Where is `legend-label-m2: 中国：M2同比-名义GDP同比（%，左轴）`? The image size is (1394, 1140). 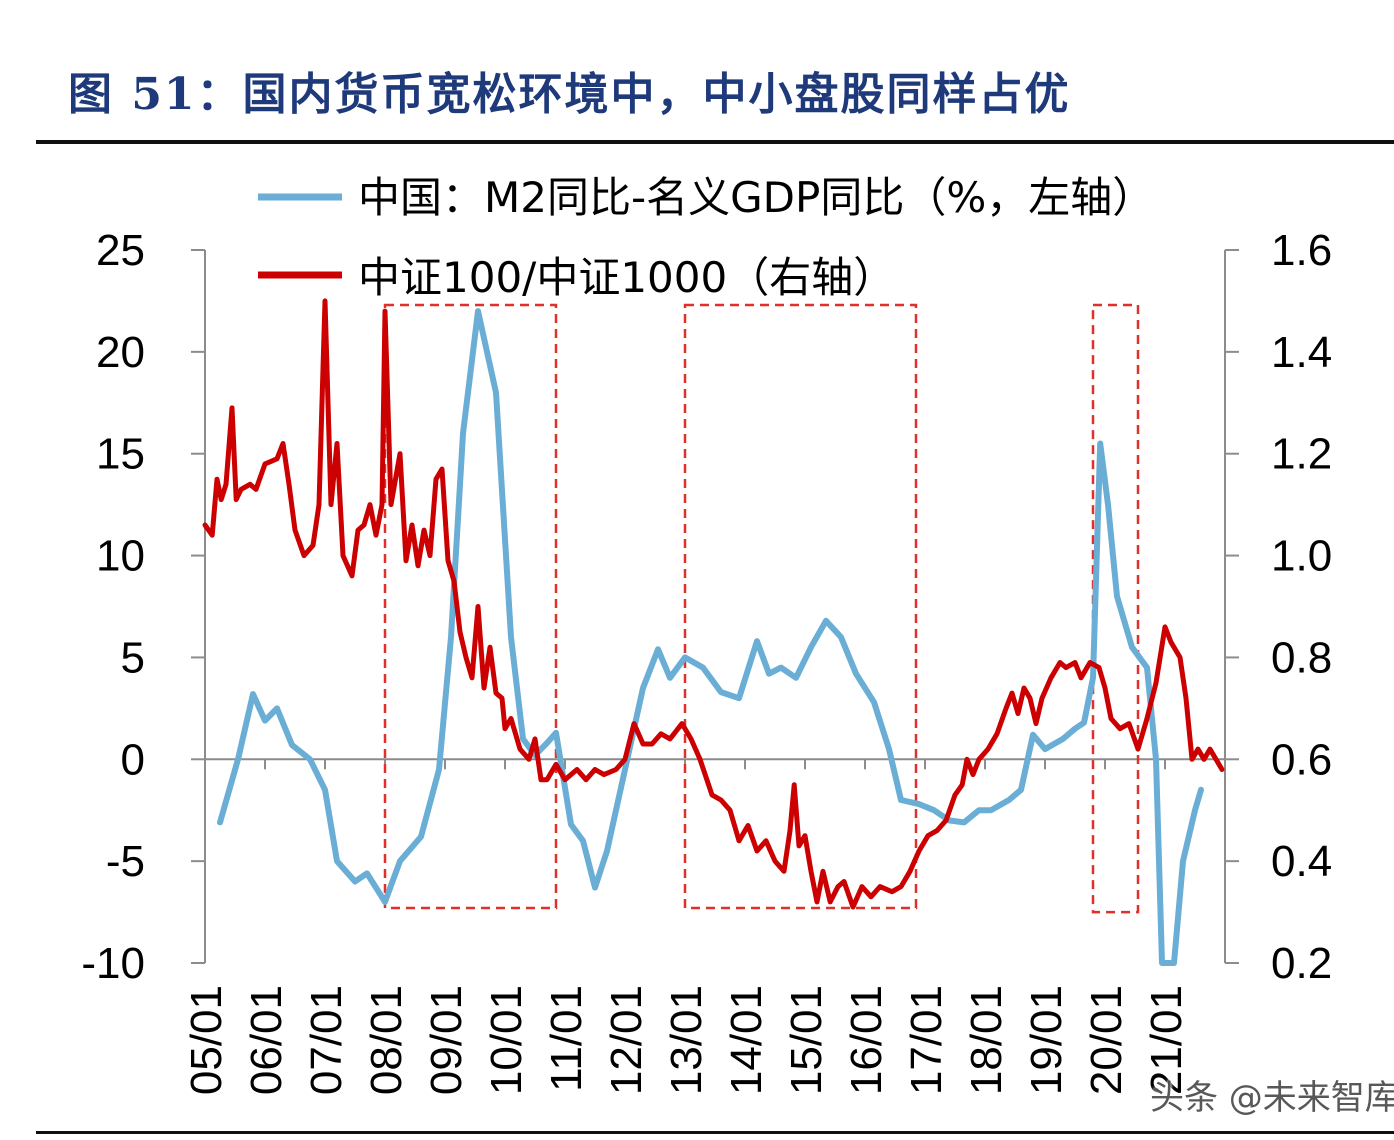
legend-label-m2: 中国：M2同比-名义GDP同比（%，左轴） is located at coordinates (756, 197).